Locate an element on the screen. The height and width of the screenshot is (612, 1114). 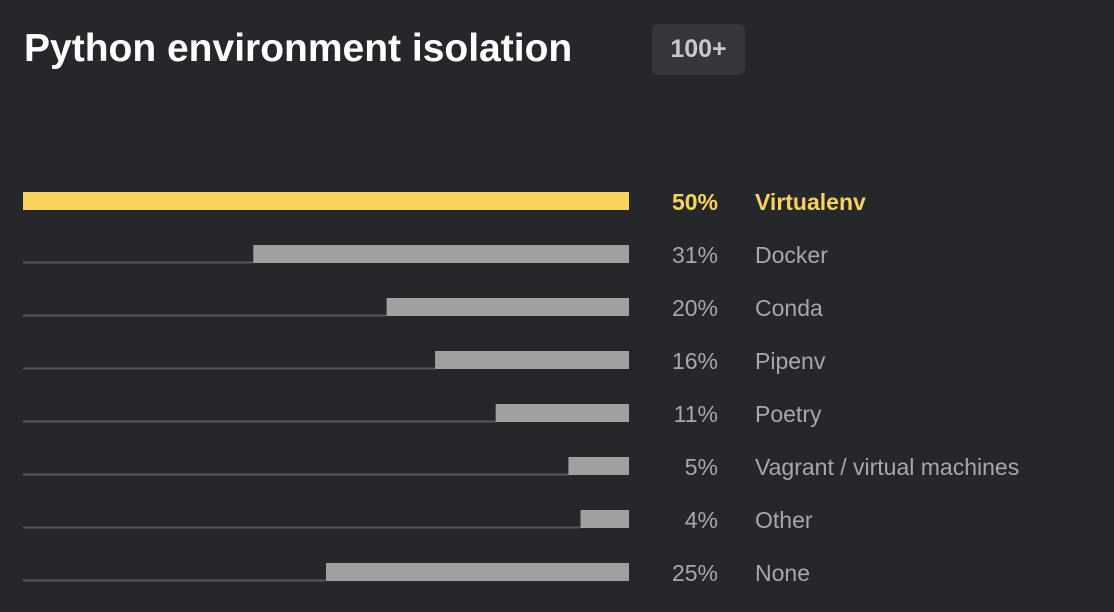
category-label-virtualenv: Virtualenv is located at coordinates (810, 202).